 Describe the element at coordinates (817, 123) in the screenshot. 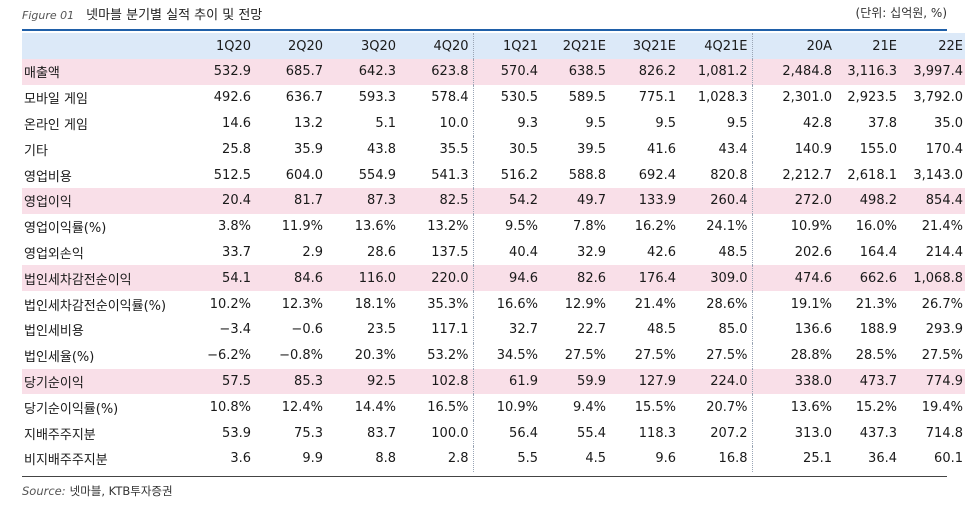

I see `table-cell: 42.8` at that location.